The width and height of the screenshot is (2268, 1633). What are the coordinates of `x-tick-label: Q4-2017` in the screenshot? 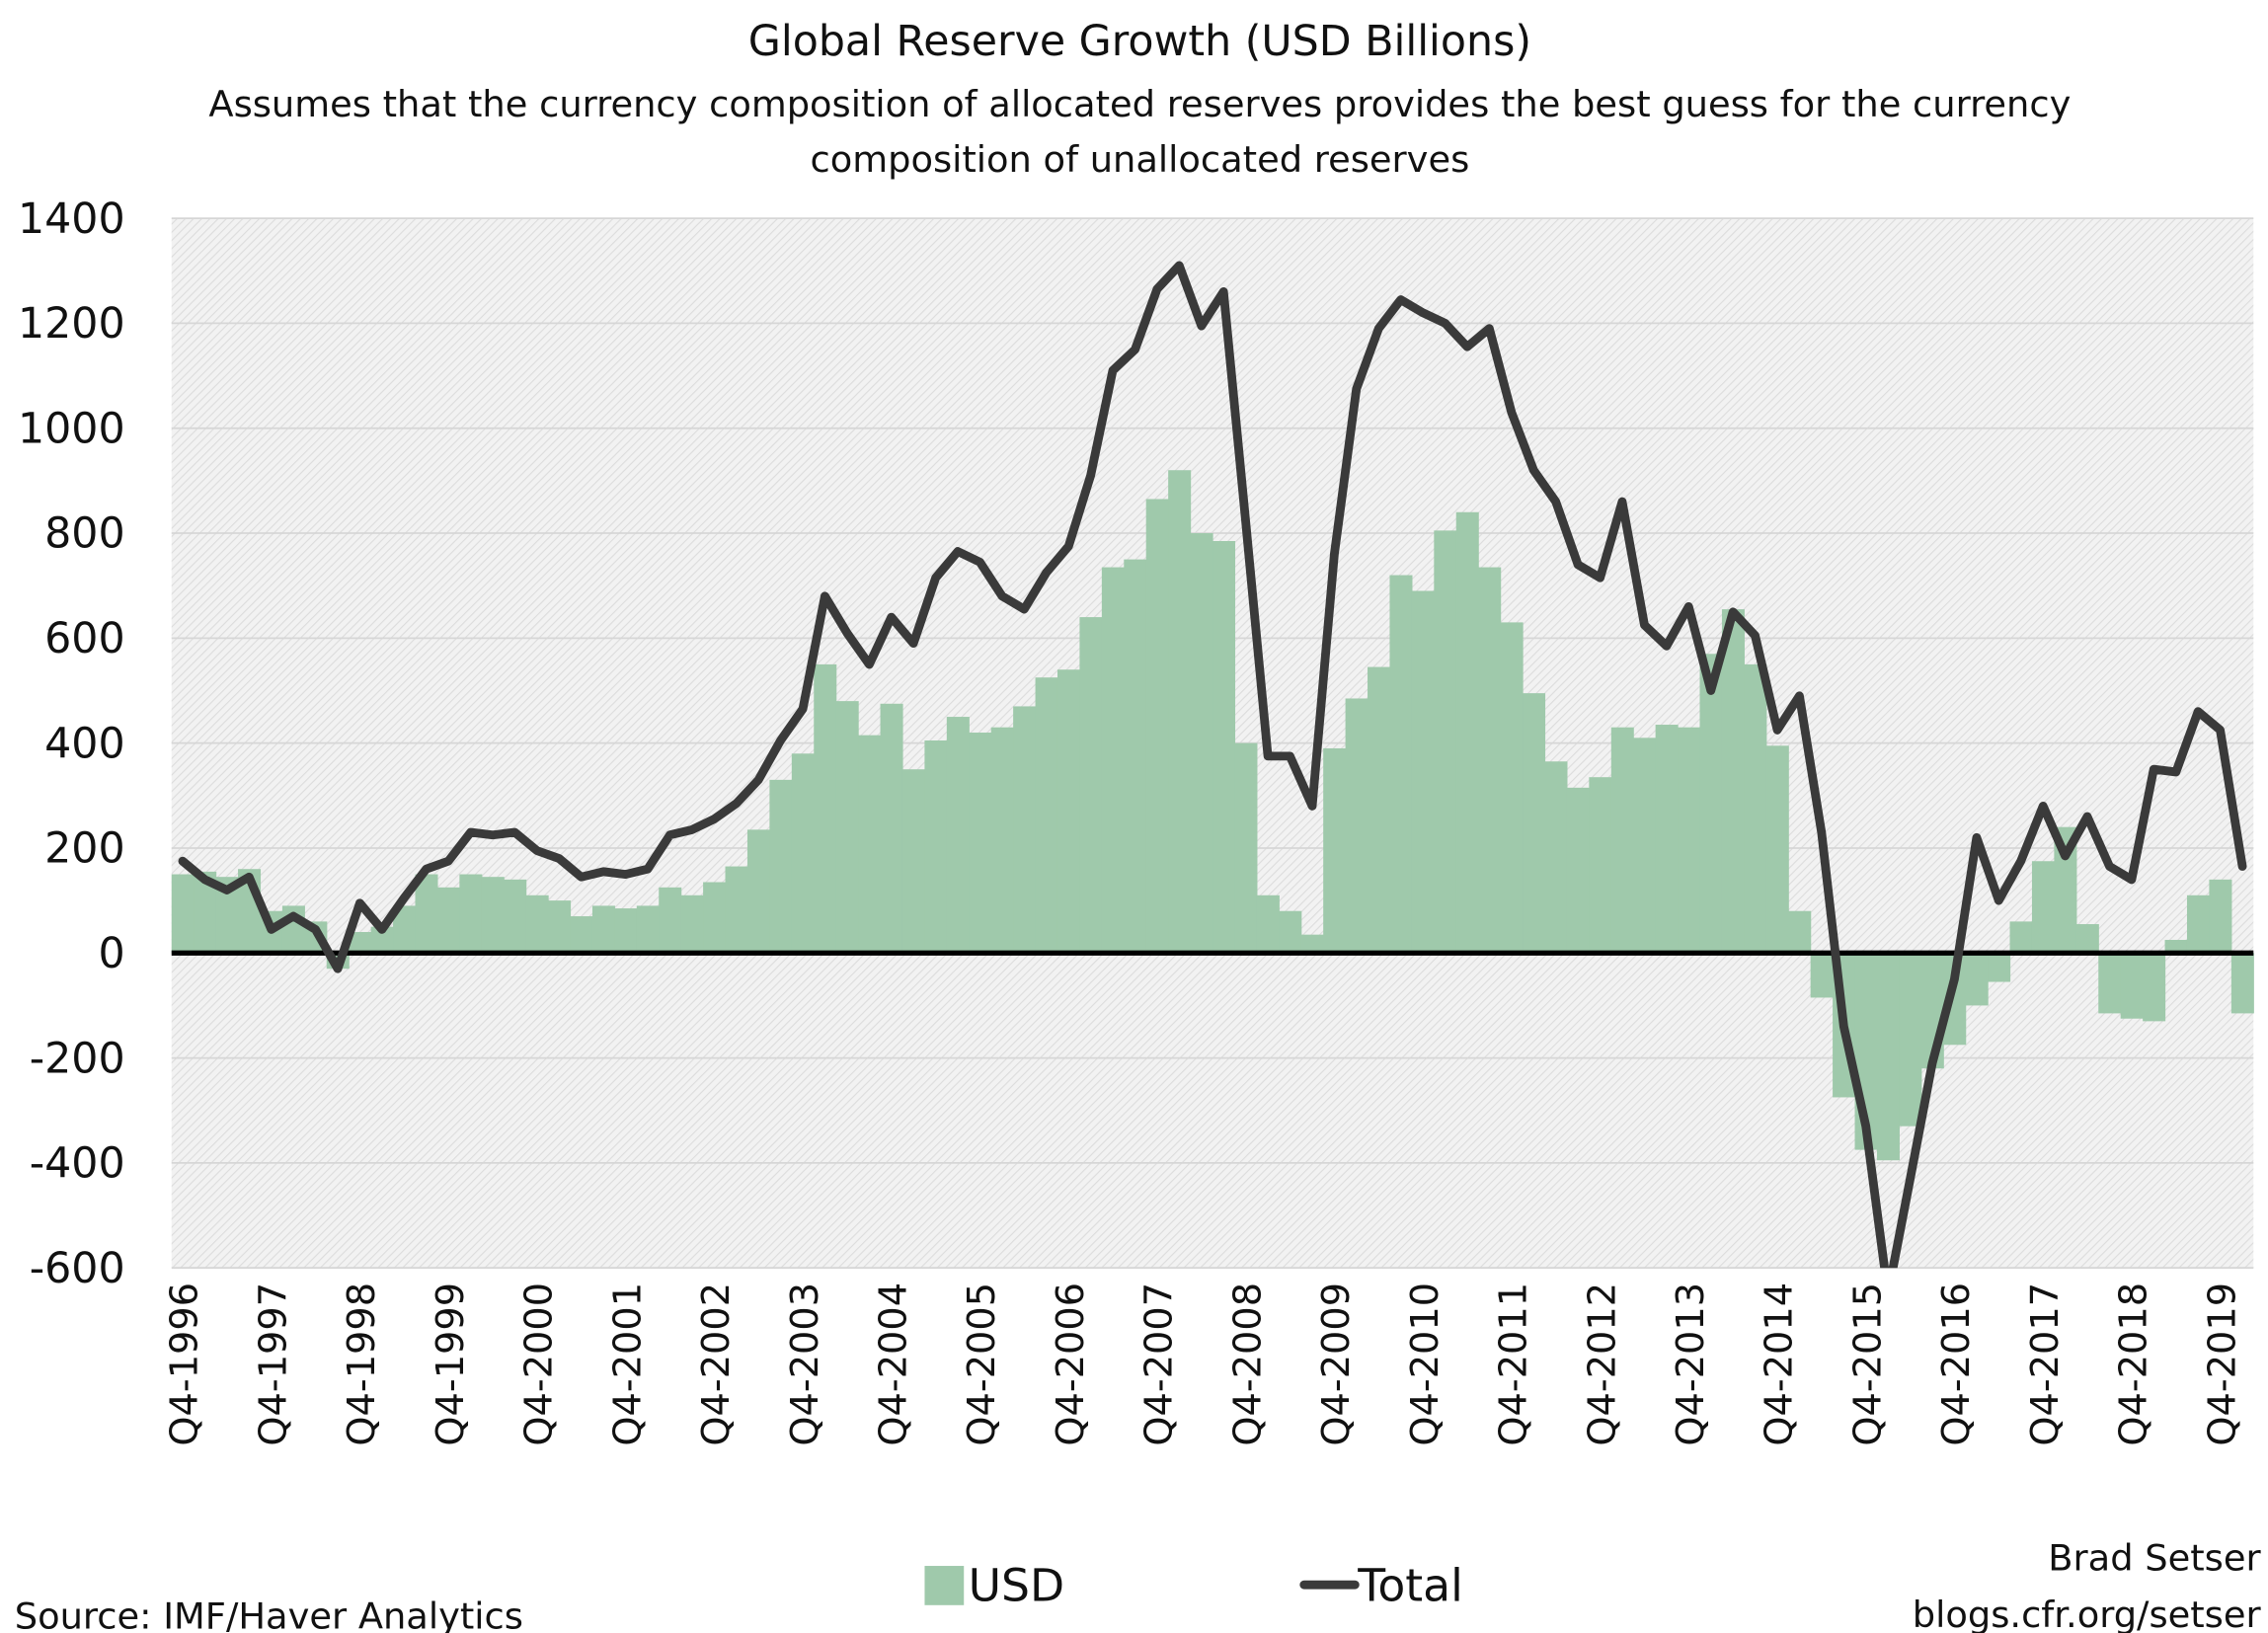 It's located at (2045, 1364).